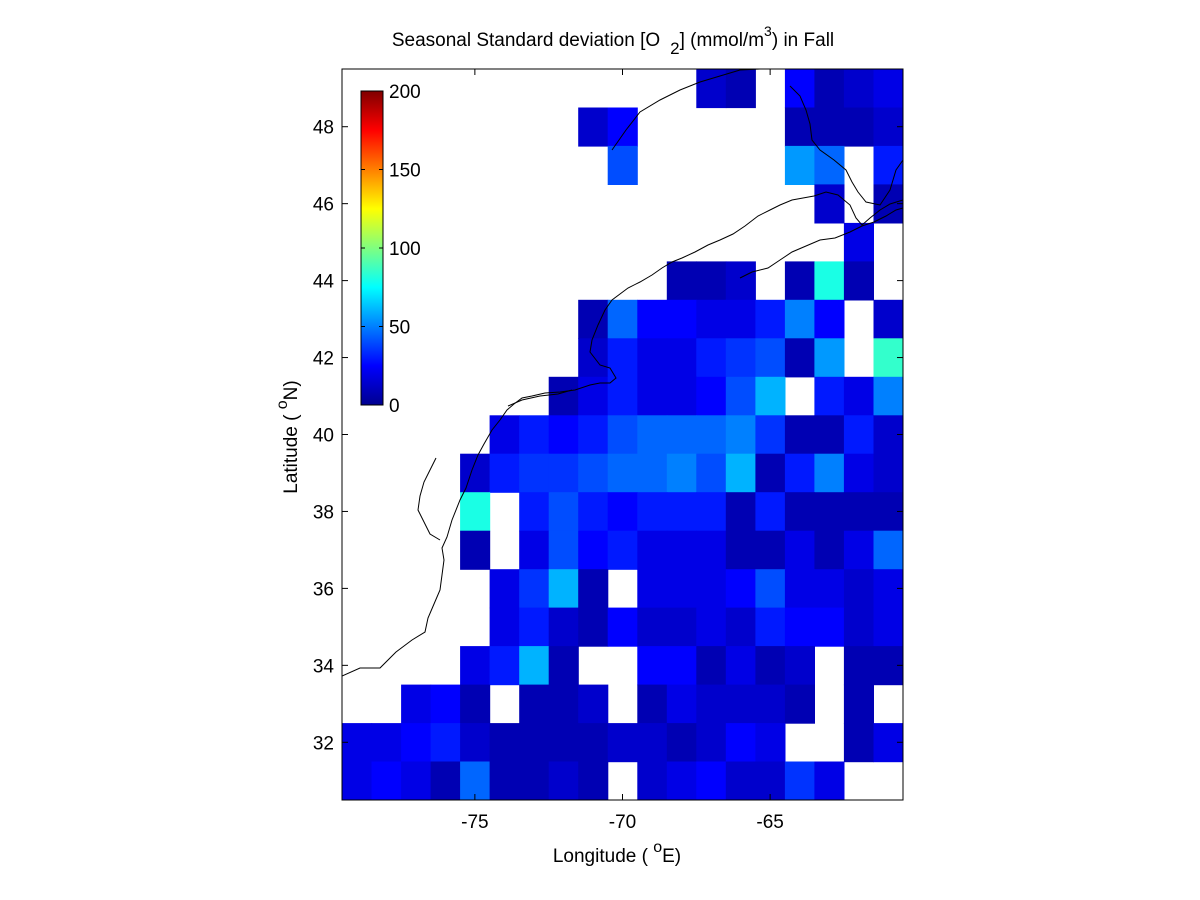 The width and height of the screenshot is (1200, 900). I want to click on x-axis-label: Longitude ( oE), so click(617, 853).